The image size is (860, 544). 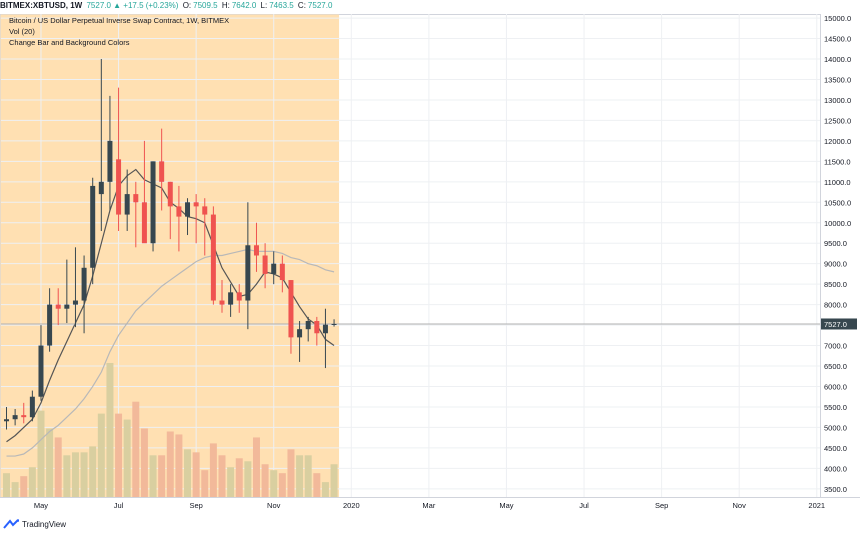 I want to click on price-tick-label: 13000.0, so click(x=837, y=100).